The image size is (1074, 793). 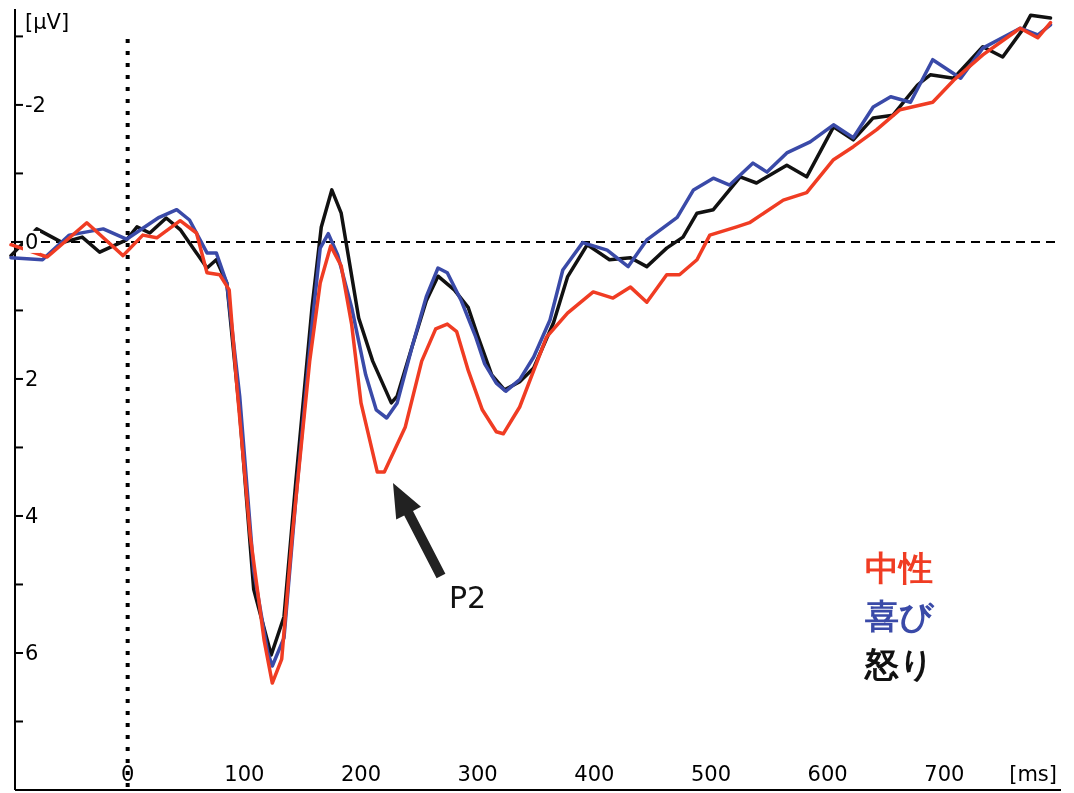 What do you see at coordinates (477, 774) in the screenshot?
I see `x-tick-label: 300` at bounding box center [477, 774].